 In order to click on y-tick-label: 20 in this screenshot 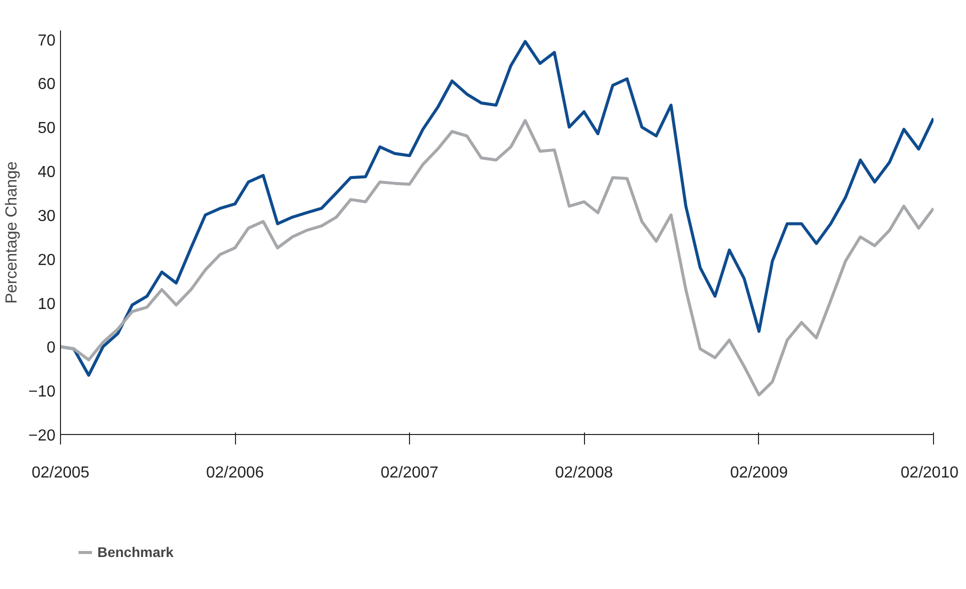, I will do `click(47, 260)`.